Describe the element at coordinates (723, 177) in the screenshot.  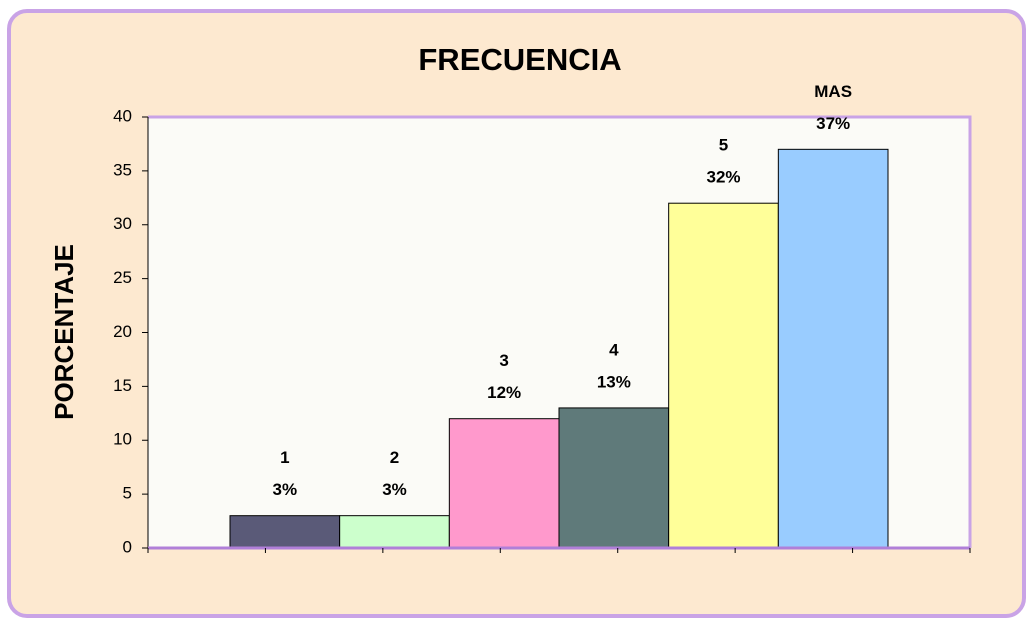
I see `data-label: 32%` at that location.